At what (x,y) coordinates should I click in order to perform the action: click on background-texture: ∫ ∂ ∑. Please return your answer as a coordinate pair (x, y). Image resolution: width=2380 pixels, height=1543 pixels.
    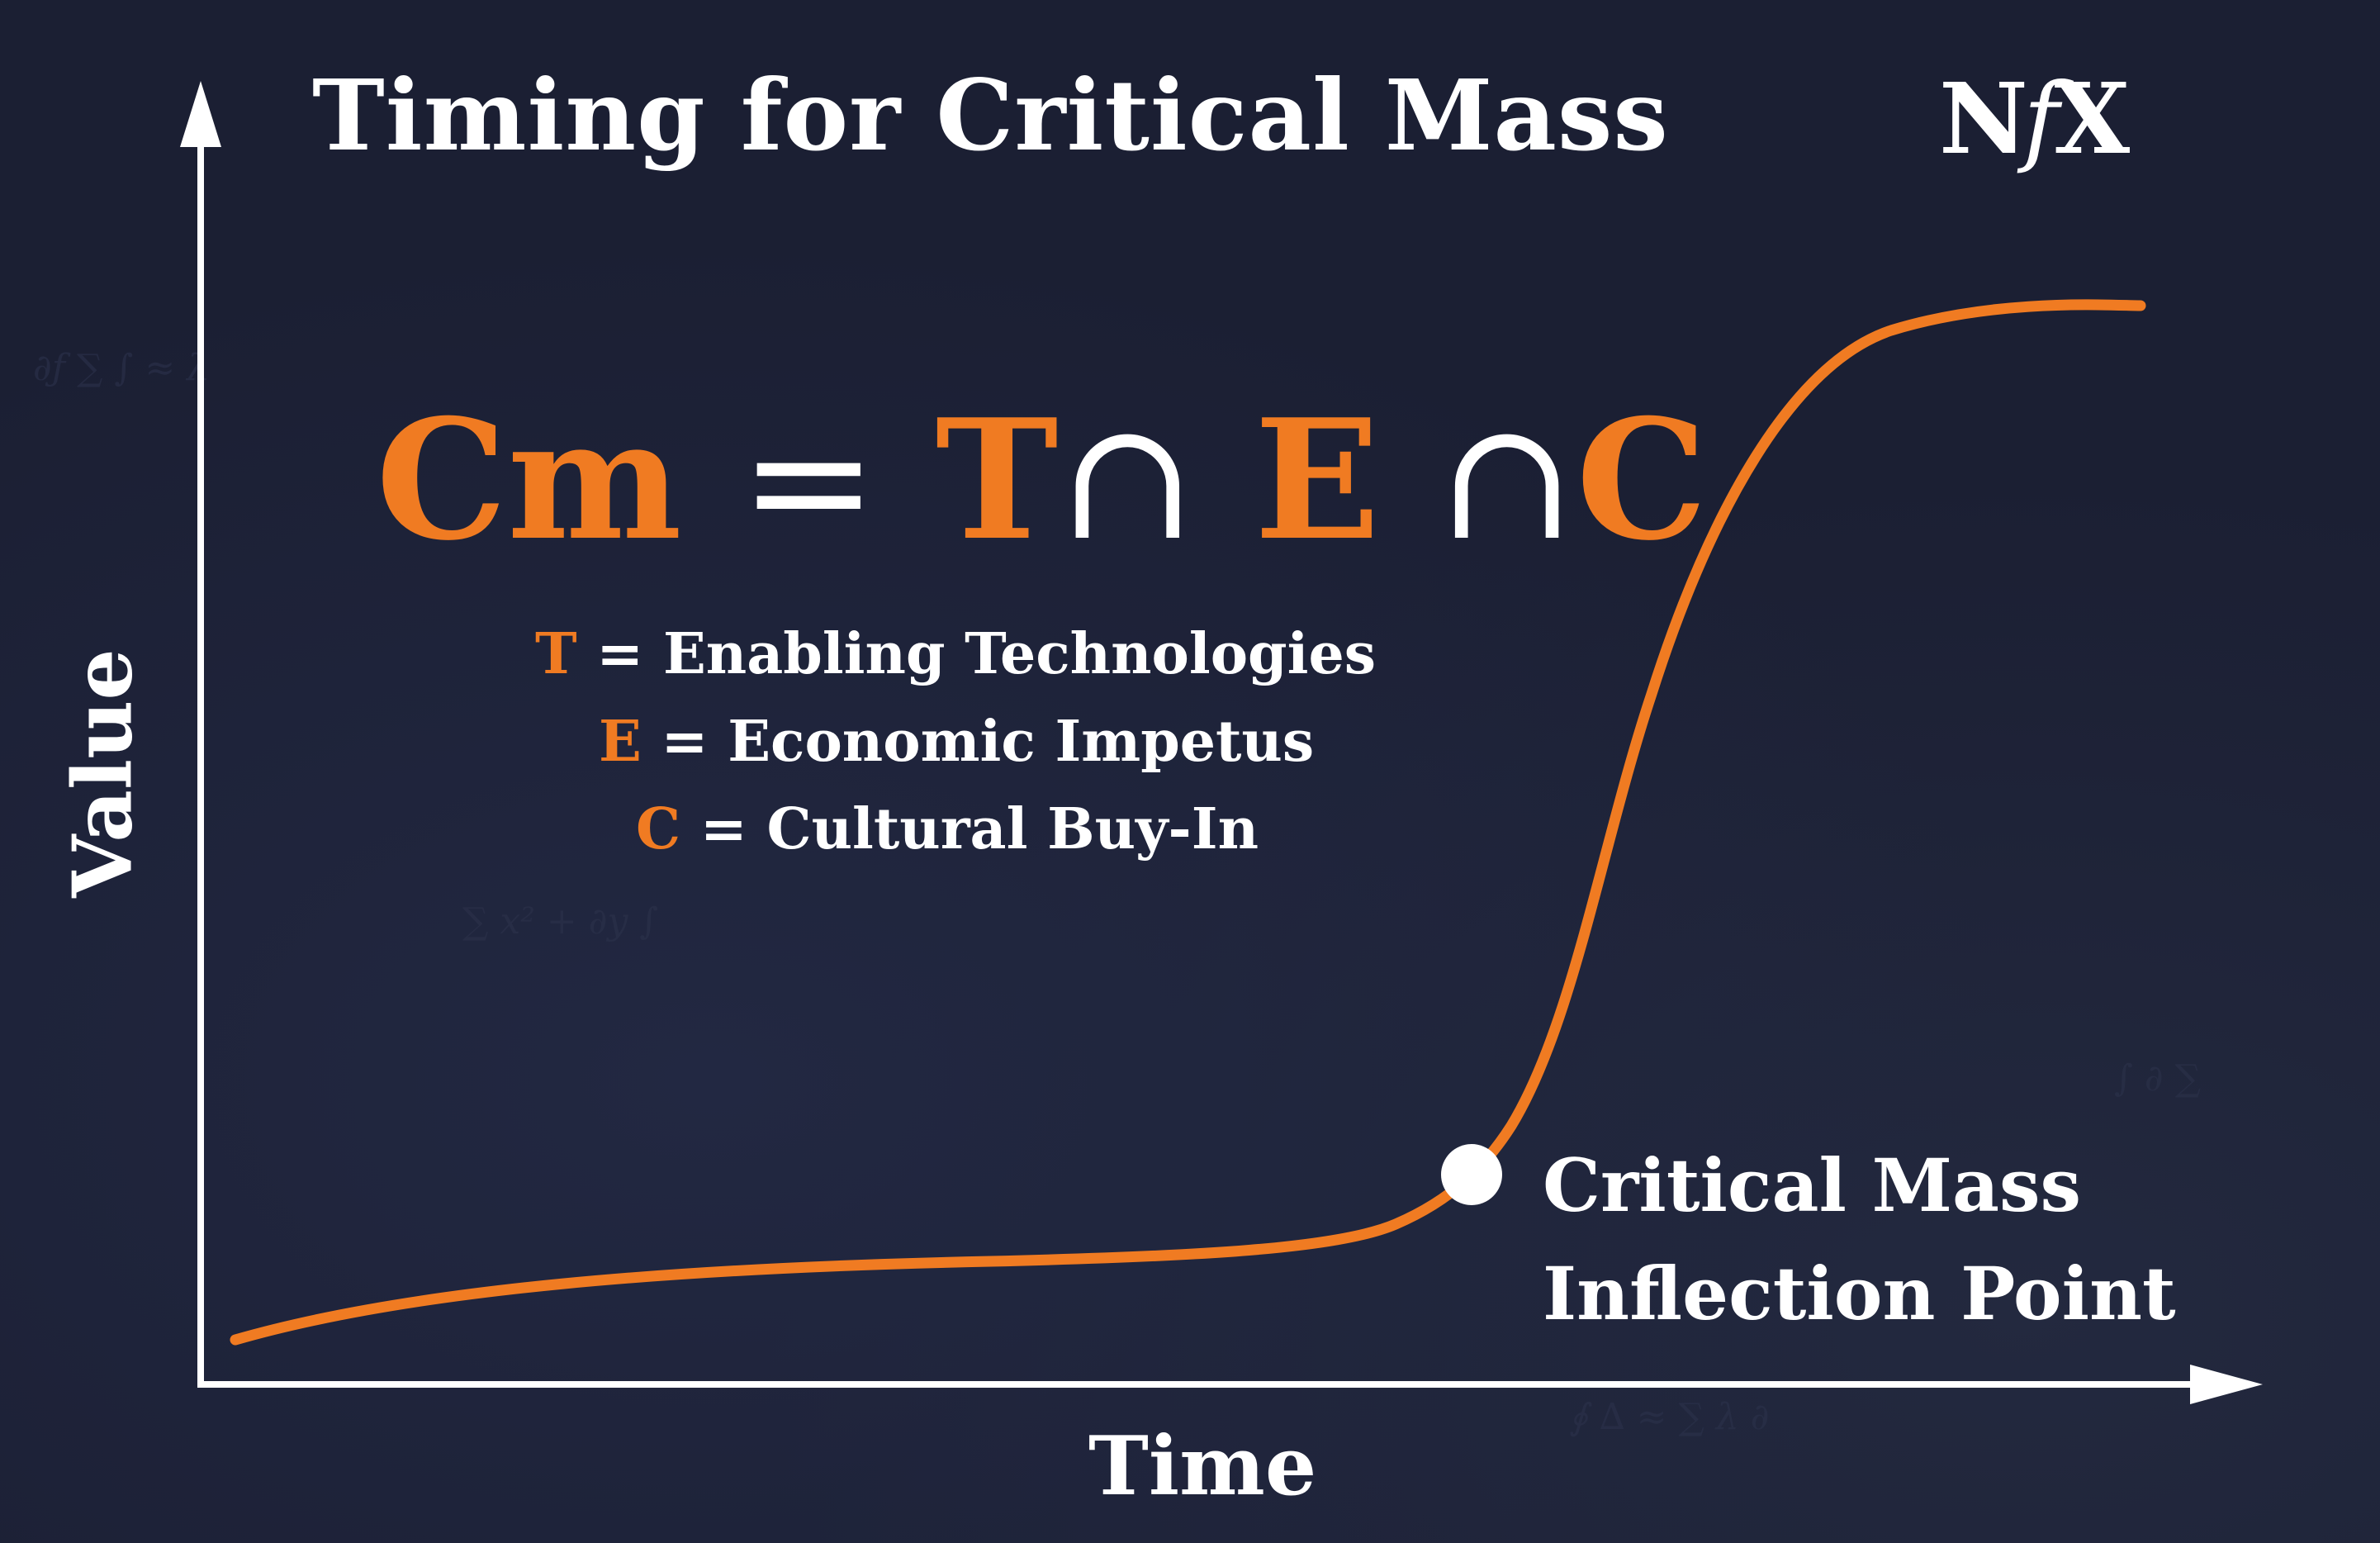
    Looking at the image, I should click on (2158, 1078).